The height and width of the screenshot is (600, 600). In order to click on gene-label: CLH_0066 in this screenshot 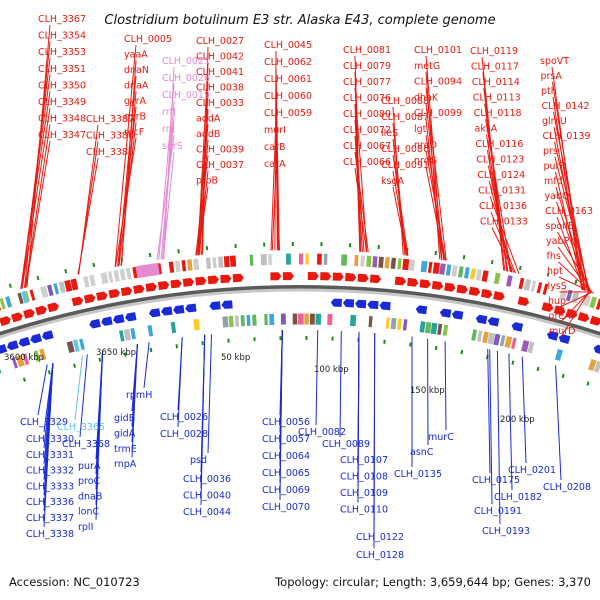, I will do `click(367, 162)`.